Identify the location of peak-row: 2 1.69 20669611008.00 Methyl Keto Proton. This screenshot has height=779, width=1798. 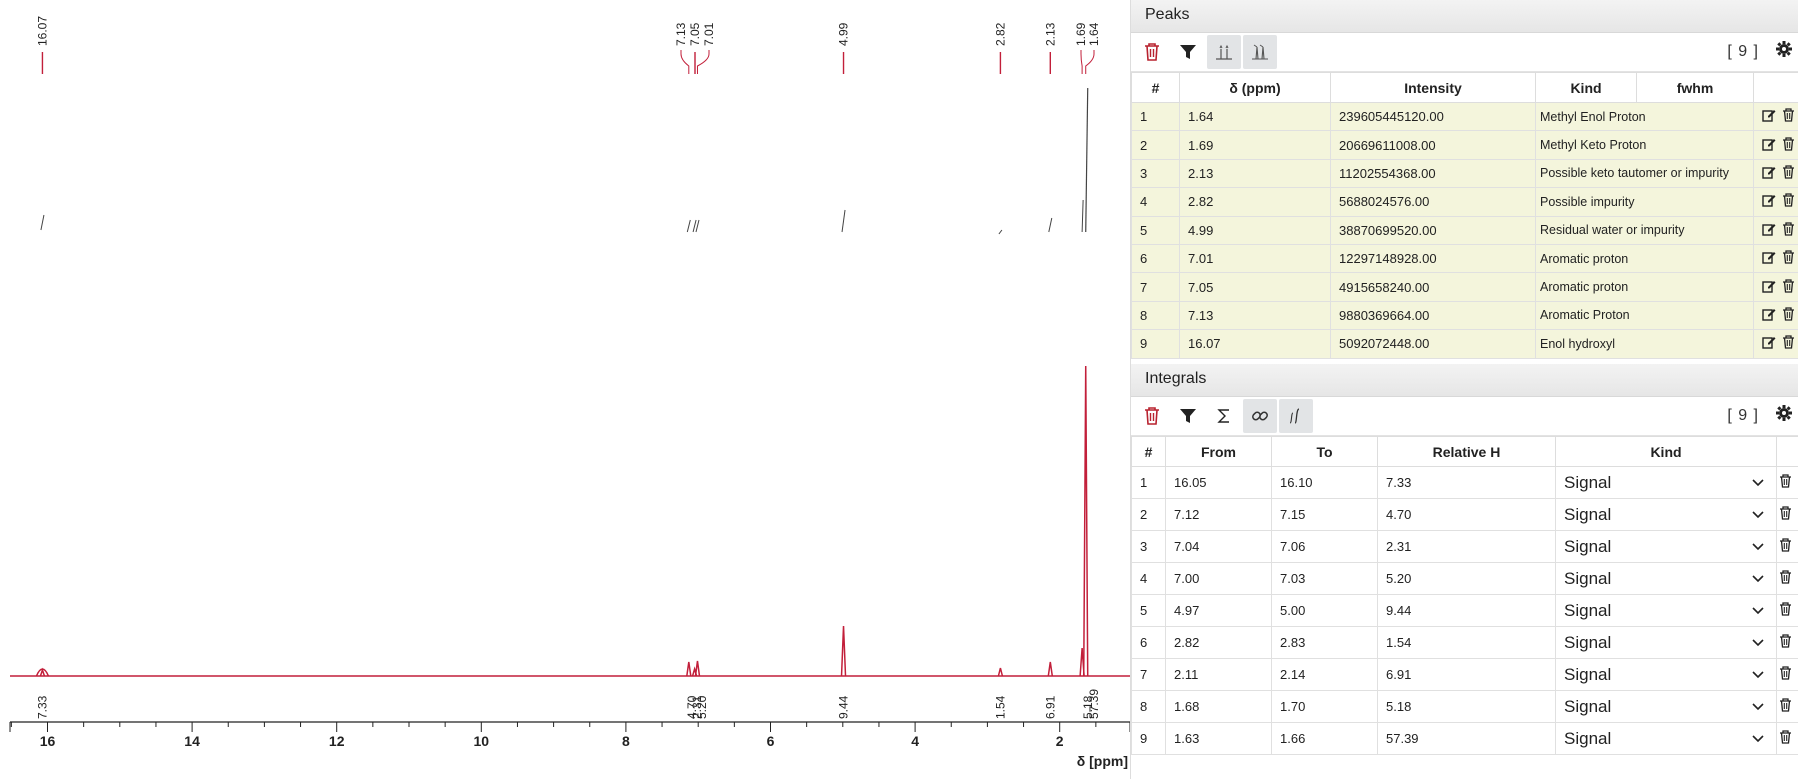
(1464, 145).